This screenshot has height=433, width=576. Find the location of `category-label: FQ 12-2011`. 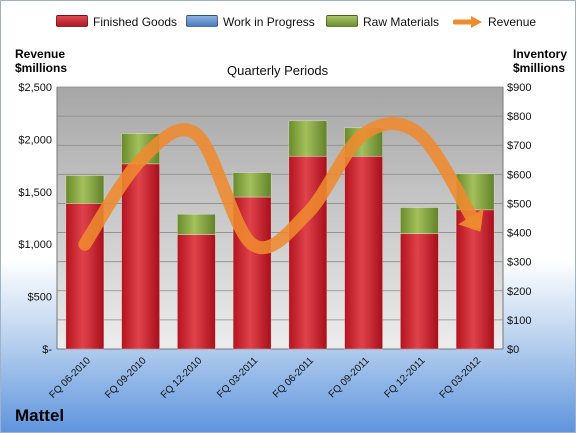

category-label: FQ 12-2011 is located at coordinates (405, 377).